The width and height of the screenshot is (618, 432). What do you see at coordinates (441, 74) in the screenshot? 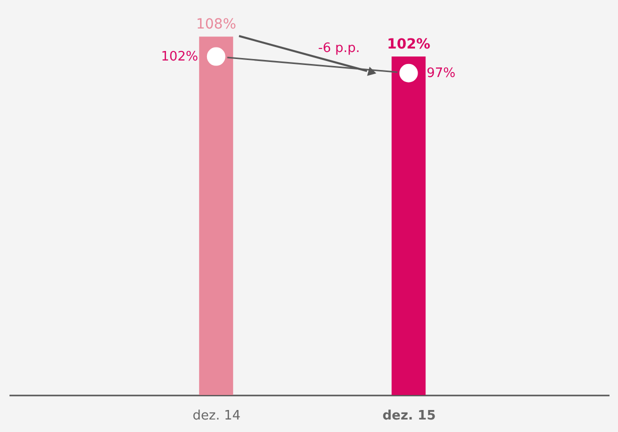
I see `data-label: 97%` at bounding box center [441, 74].